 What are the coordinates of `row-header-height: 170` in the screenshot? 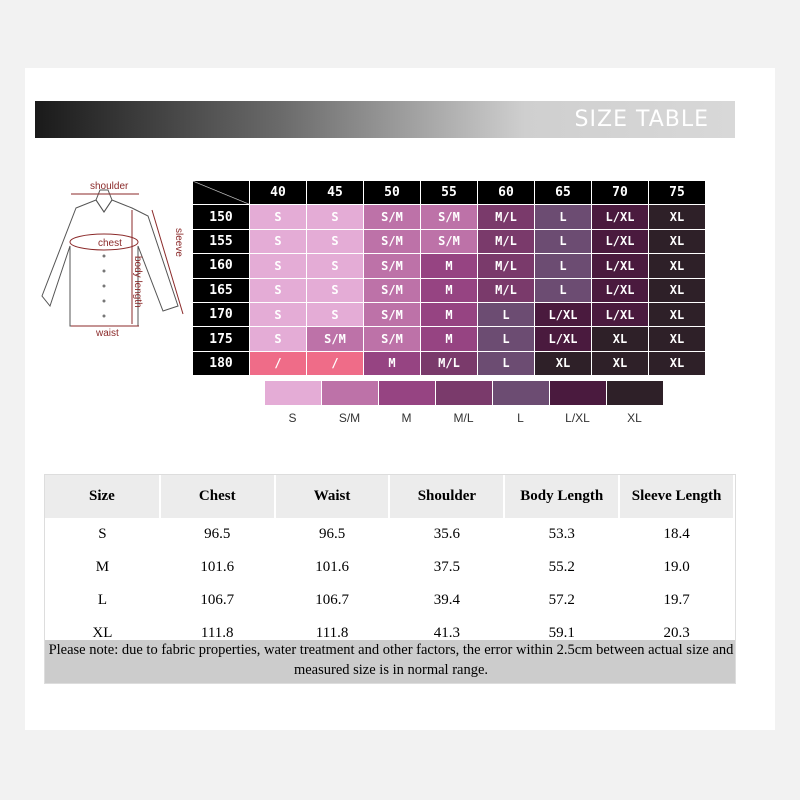 It's located at (221, 315).